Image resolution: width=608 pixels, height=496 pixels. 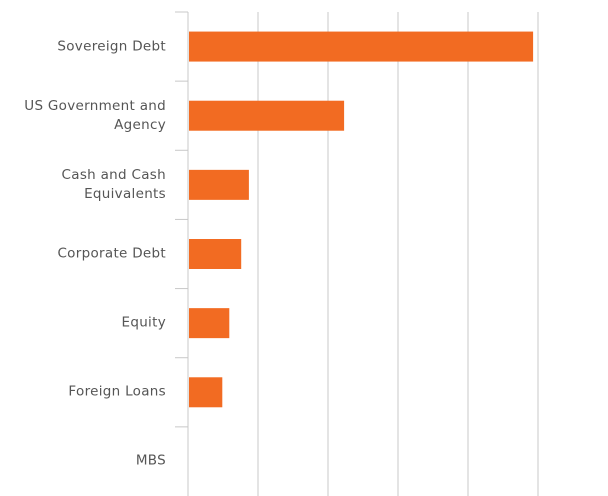 What do you see at coordinates (113, 184) in the screenshot?
I see `y-tick-label: Cash and Cash Equivalents` at bounding box center [113, 184].